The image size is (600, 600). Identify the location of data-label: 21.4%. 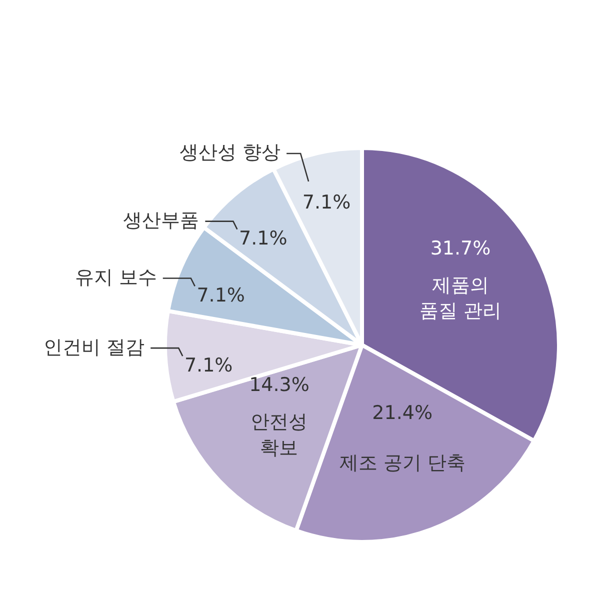
(402, 413).